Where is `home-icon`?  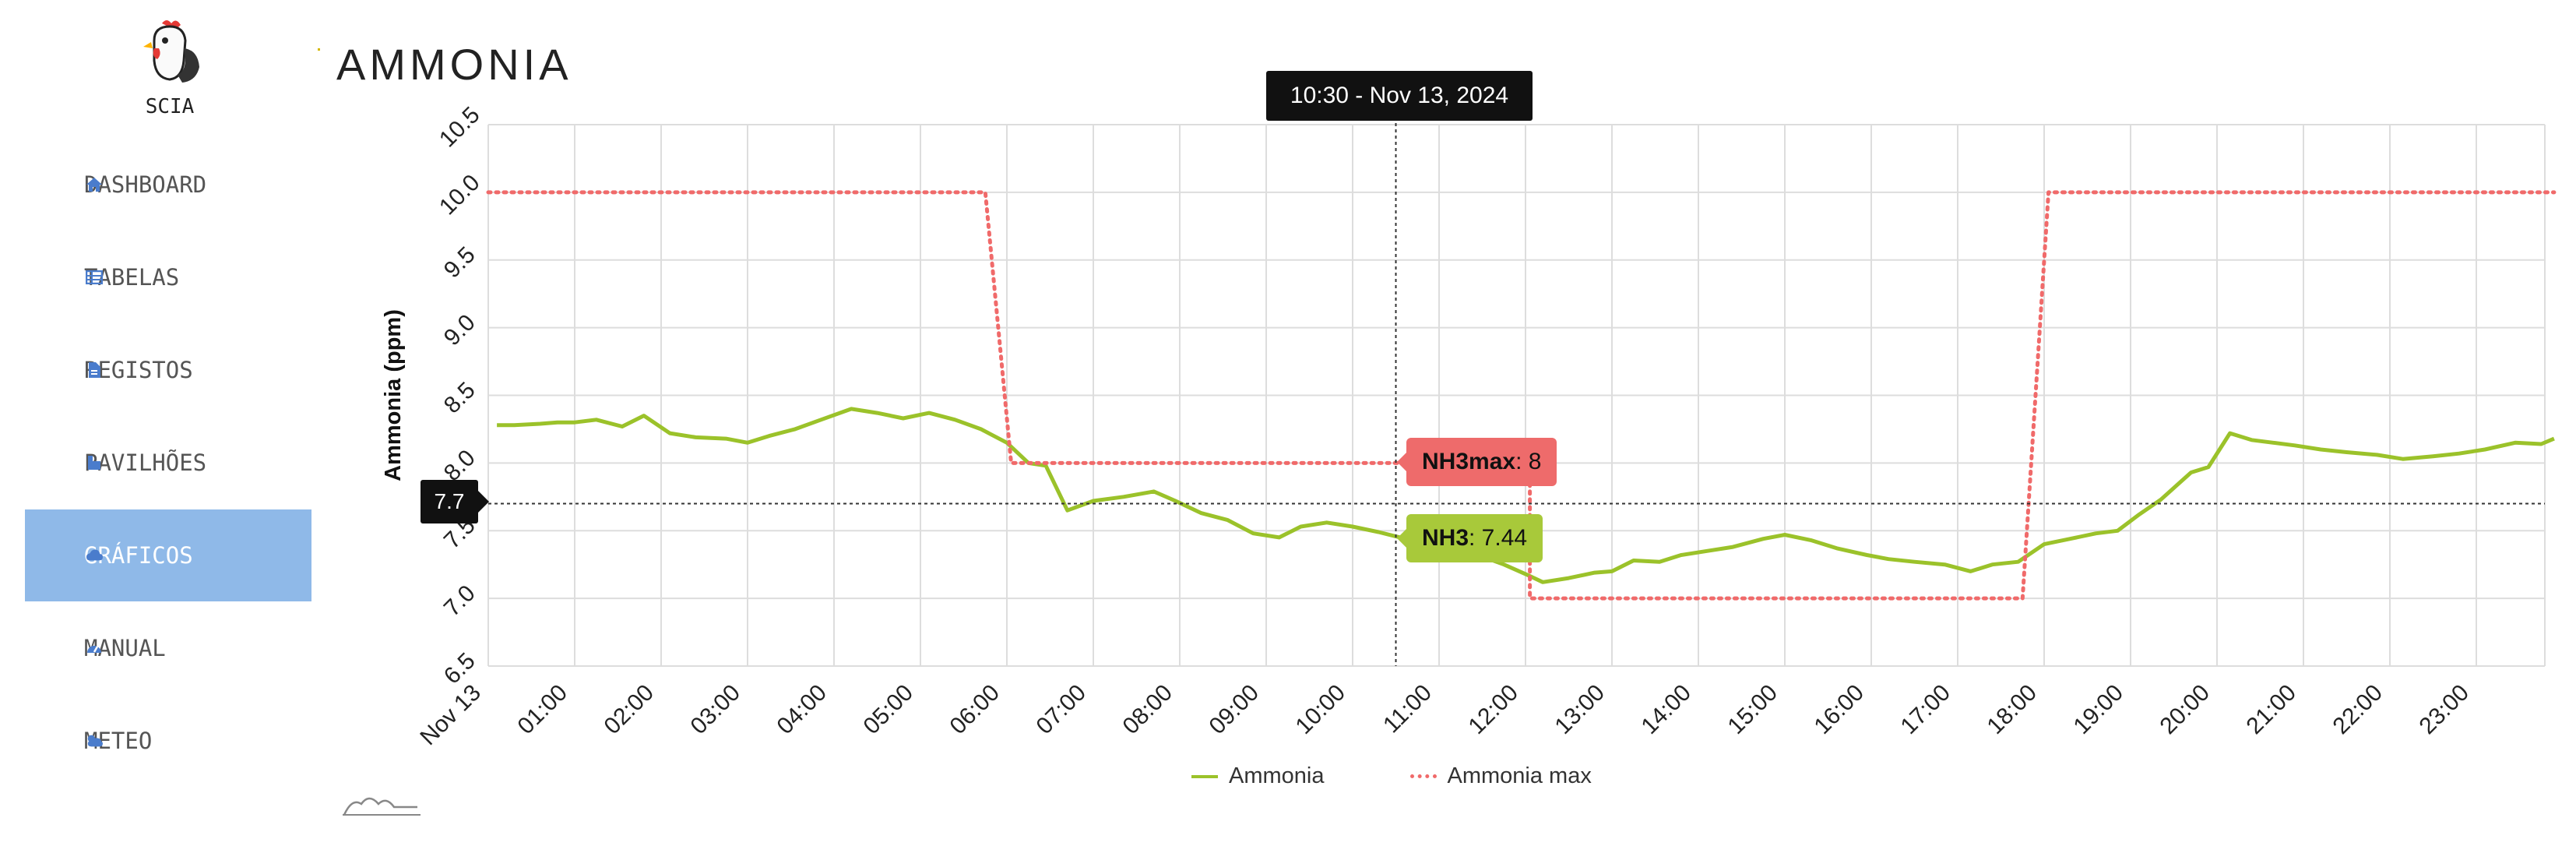 home-icon is located at coordinates (94, 184).